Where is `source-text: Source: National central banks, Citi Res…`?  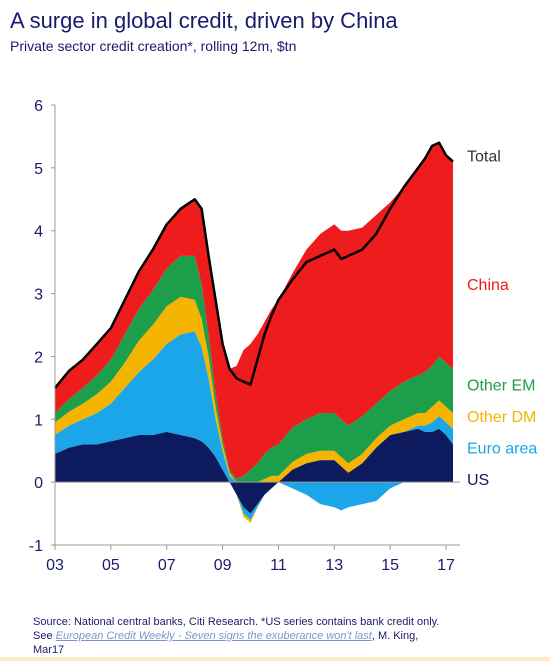
source-text: Source: National central banks, Citi Res… is located at coordinates (236, 622).